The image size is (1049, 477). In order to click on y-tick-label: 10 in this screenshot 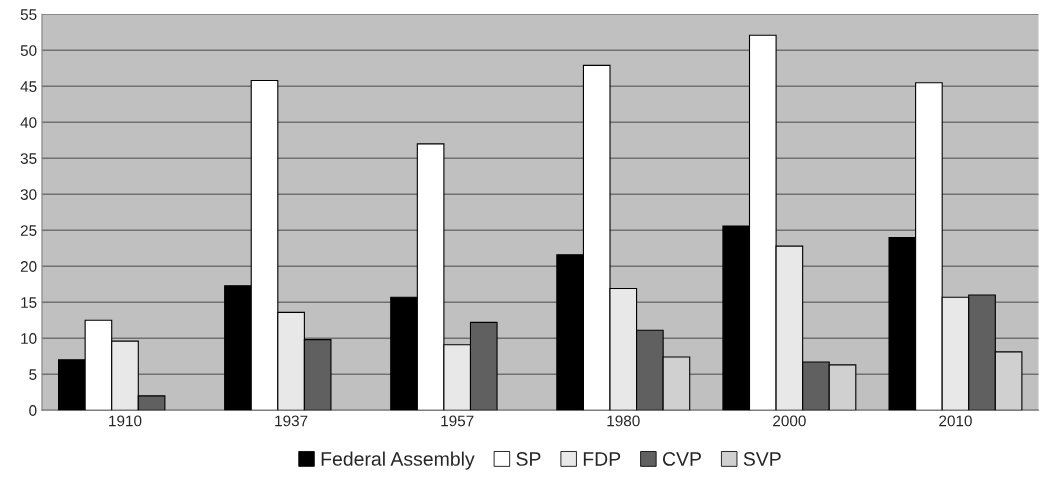, I will do `click(29, 338)`.